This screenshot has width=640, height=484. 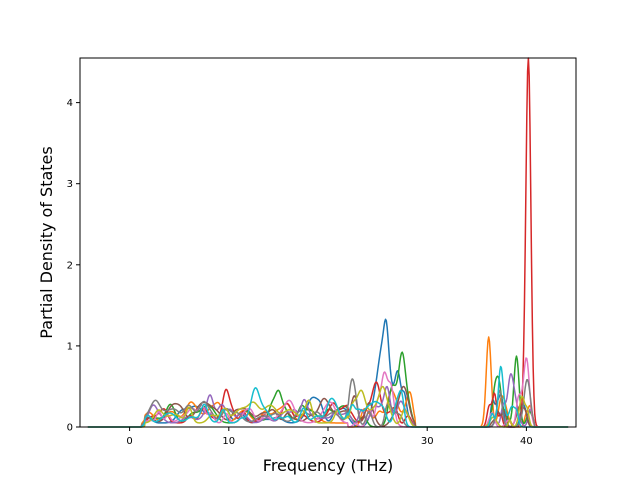 I want to click on y-tick-label: 0, so click(x=70, y=428).